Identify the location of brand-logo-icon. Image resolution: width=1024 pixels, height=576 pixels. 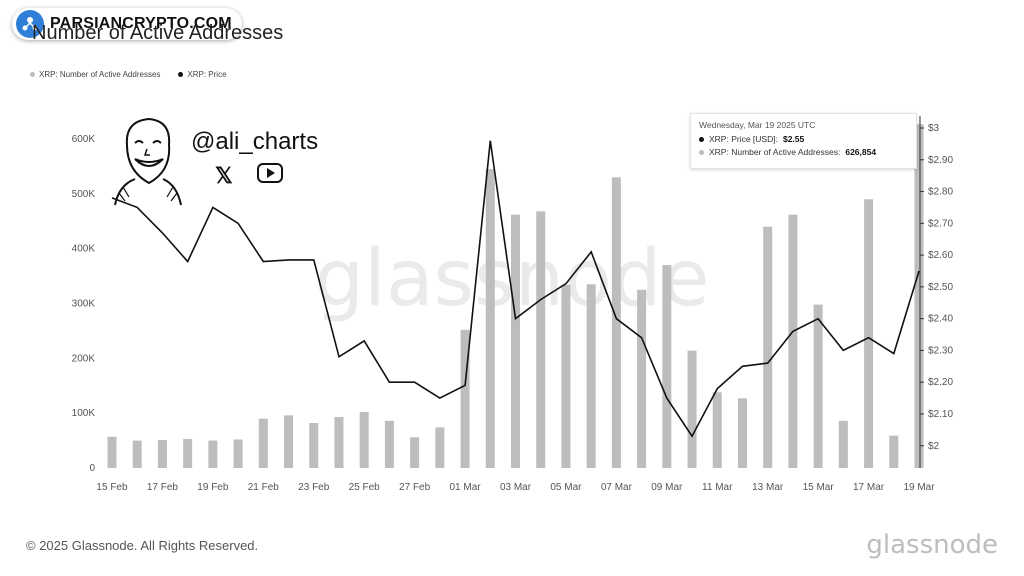
(30, 24).